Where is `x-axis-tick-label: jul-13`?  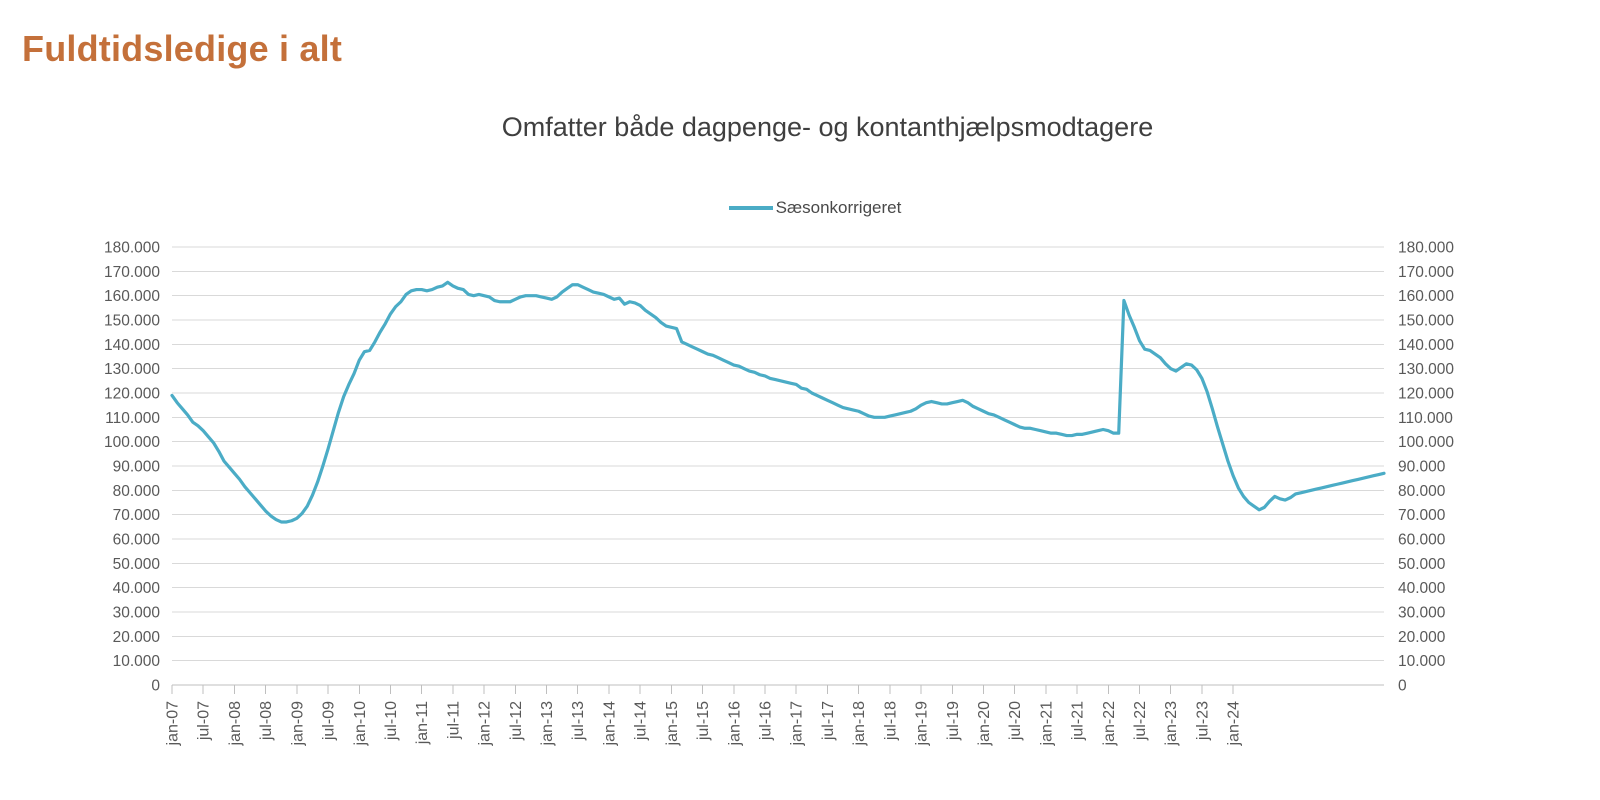 x-axis-tick-label: jul-13 is located at coordinates (578, 721).